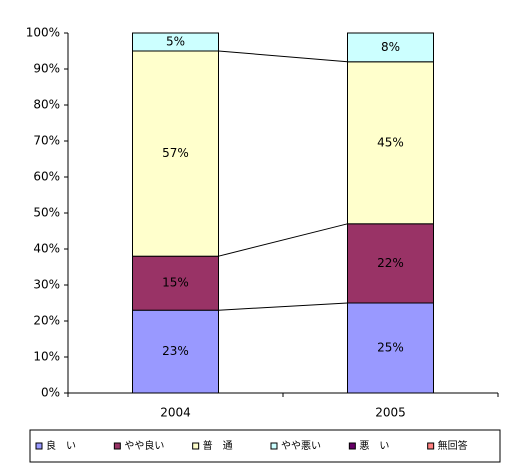  What do you see at coordinates (46, 249) in the screenshot?
I see `y-tick-label: 40%` at bounding box center [46, 249].